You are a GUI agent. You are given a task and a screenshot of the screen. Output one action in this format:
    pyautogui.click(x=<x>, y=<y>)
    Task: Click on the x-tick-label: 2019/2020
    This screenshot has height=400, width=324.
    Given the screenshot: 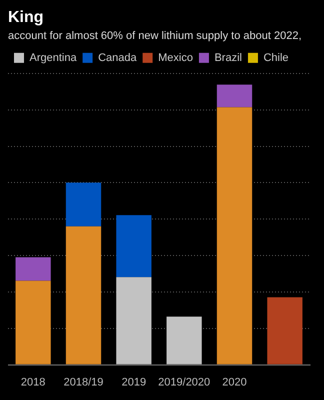 What is the action you would take?
    pyautogui.click(x=184, y=382)
    